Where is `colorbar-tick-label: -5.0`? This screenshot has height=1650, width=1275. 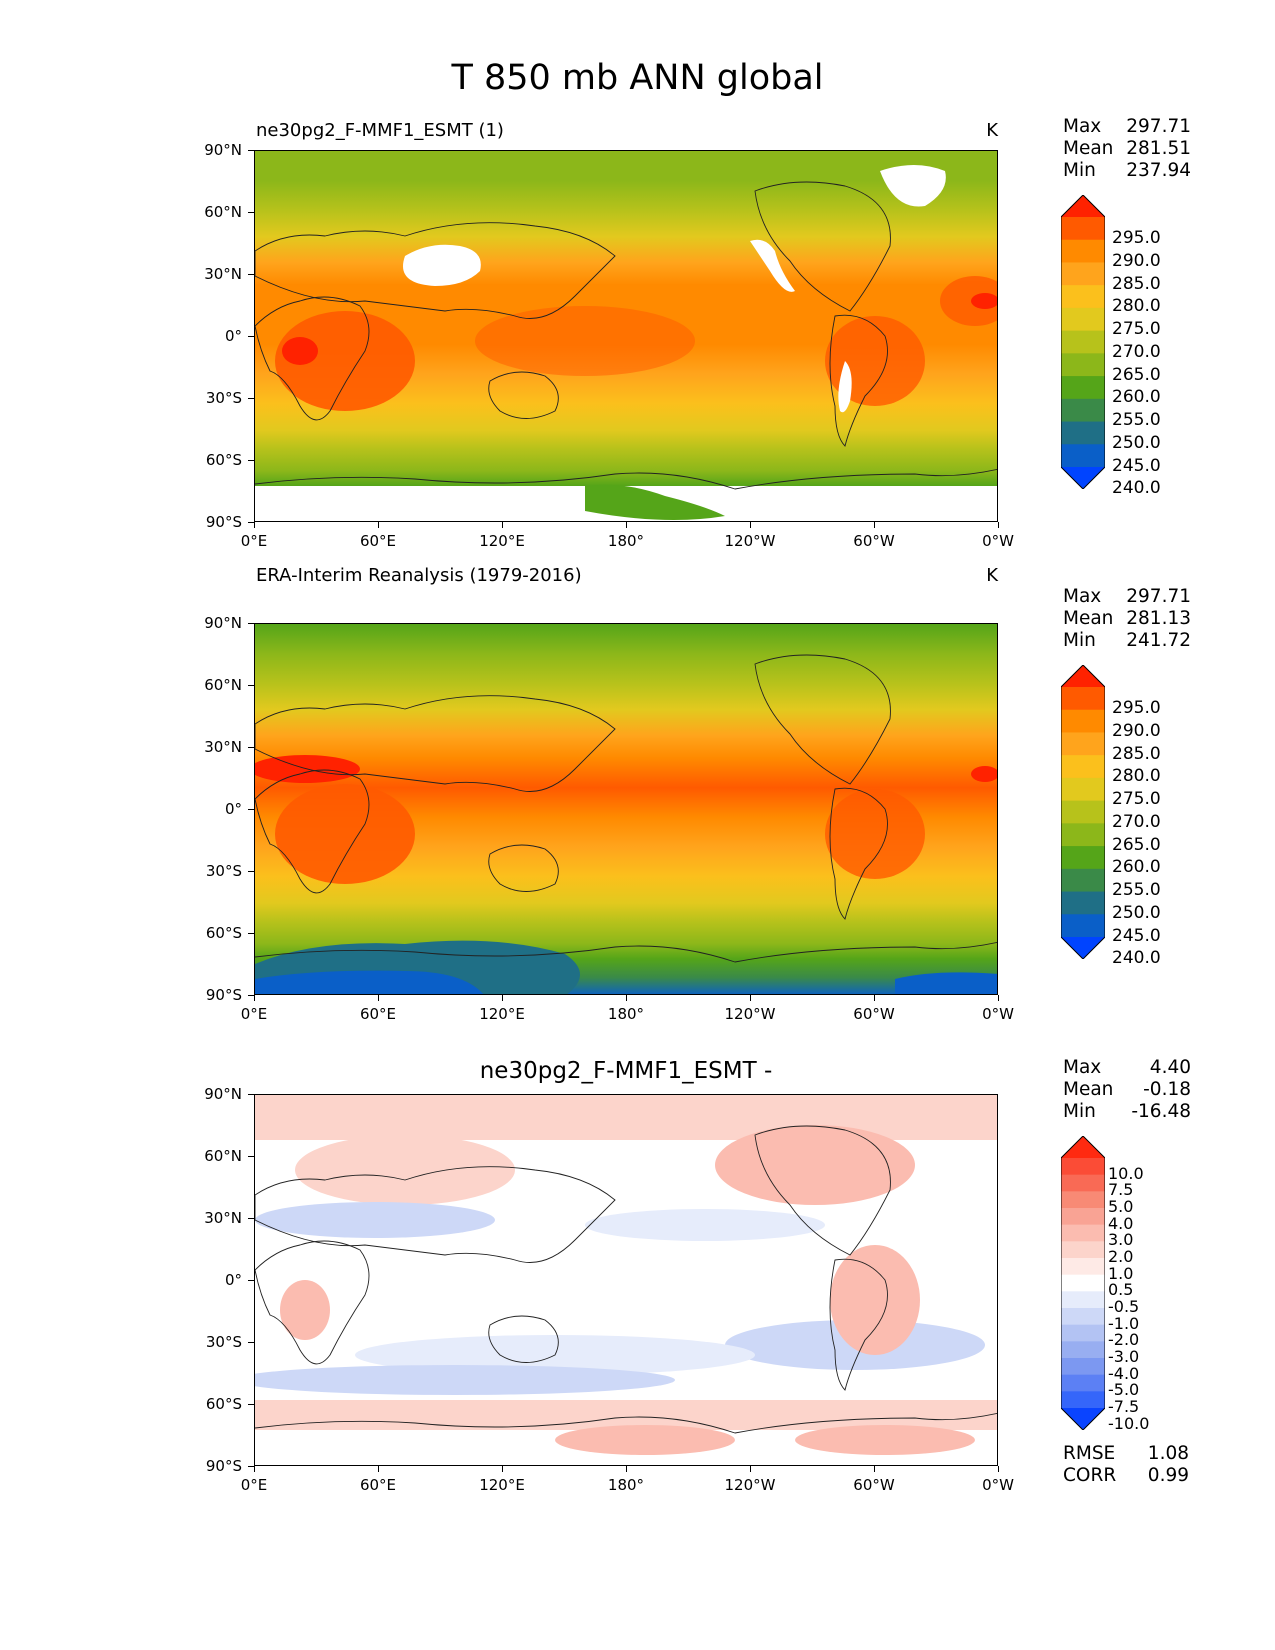
colorbar-tick-label: -5.0 is located at coordinates (1124, 1390).